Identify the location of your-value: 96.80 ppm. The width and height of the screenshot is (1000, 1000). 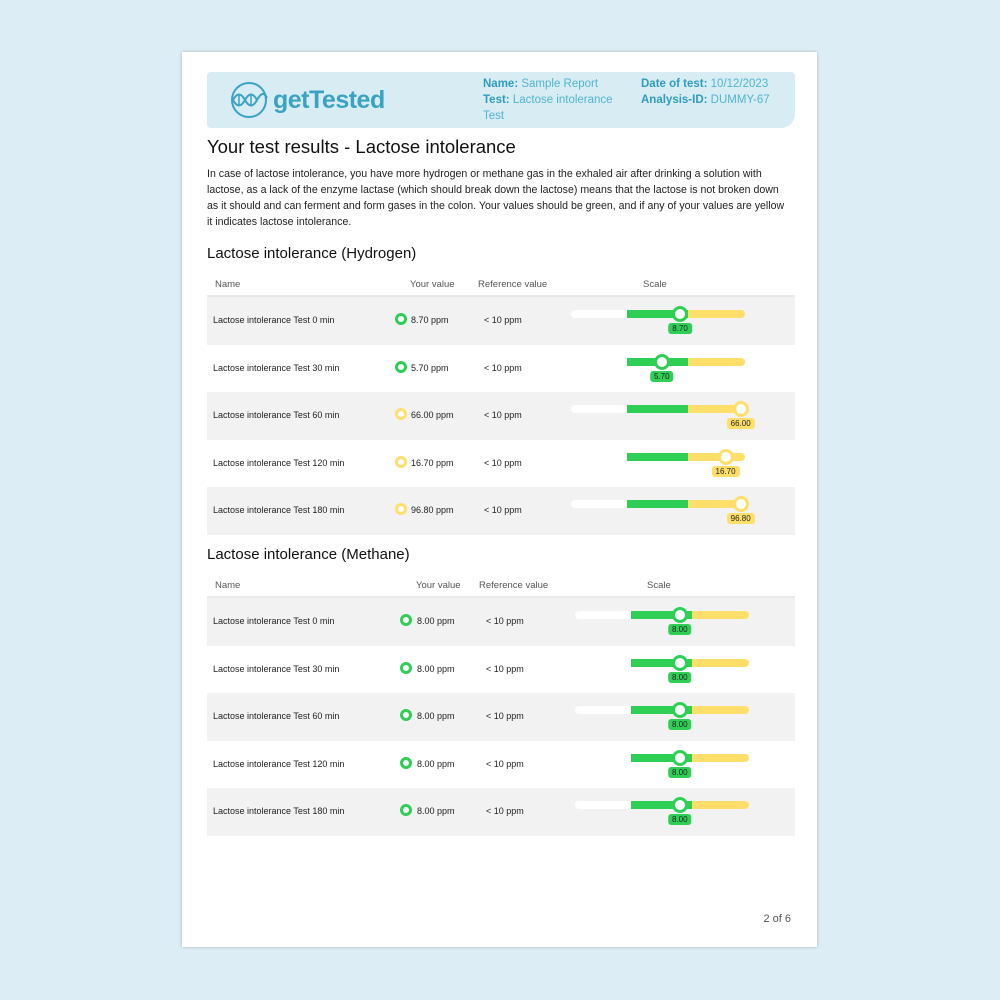
(432, 510).